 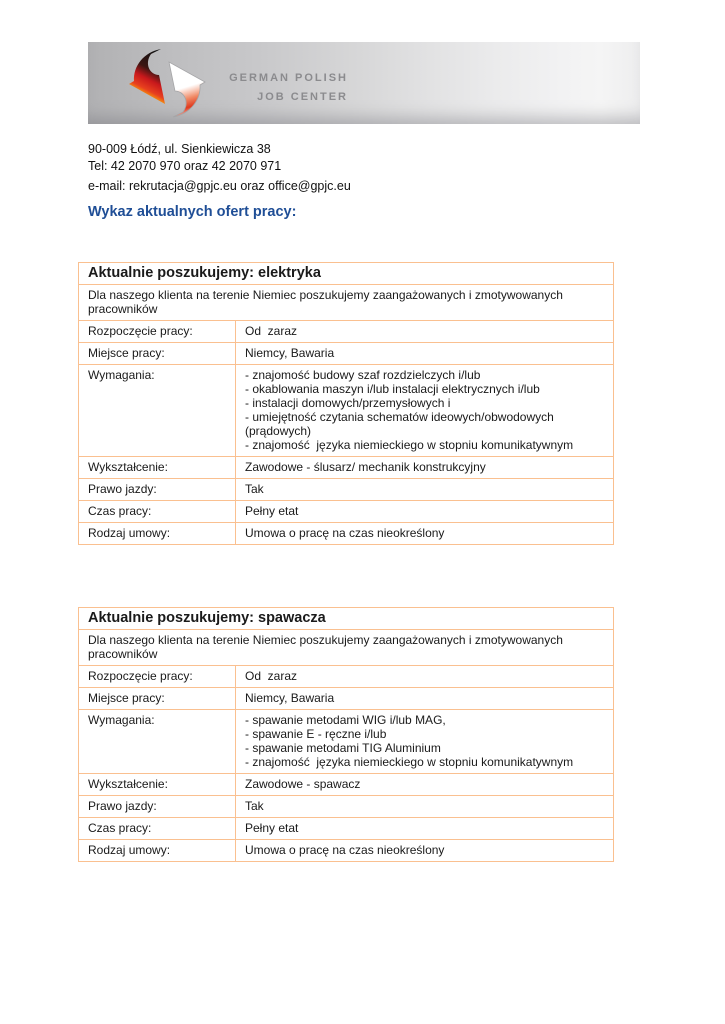 What do you see at coordinates (302, 97) in the screenshot?
I see `logo-line-2: JOB CENTER` at bounding box center [302, 97].